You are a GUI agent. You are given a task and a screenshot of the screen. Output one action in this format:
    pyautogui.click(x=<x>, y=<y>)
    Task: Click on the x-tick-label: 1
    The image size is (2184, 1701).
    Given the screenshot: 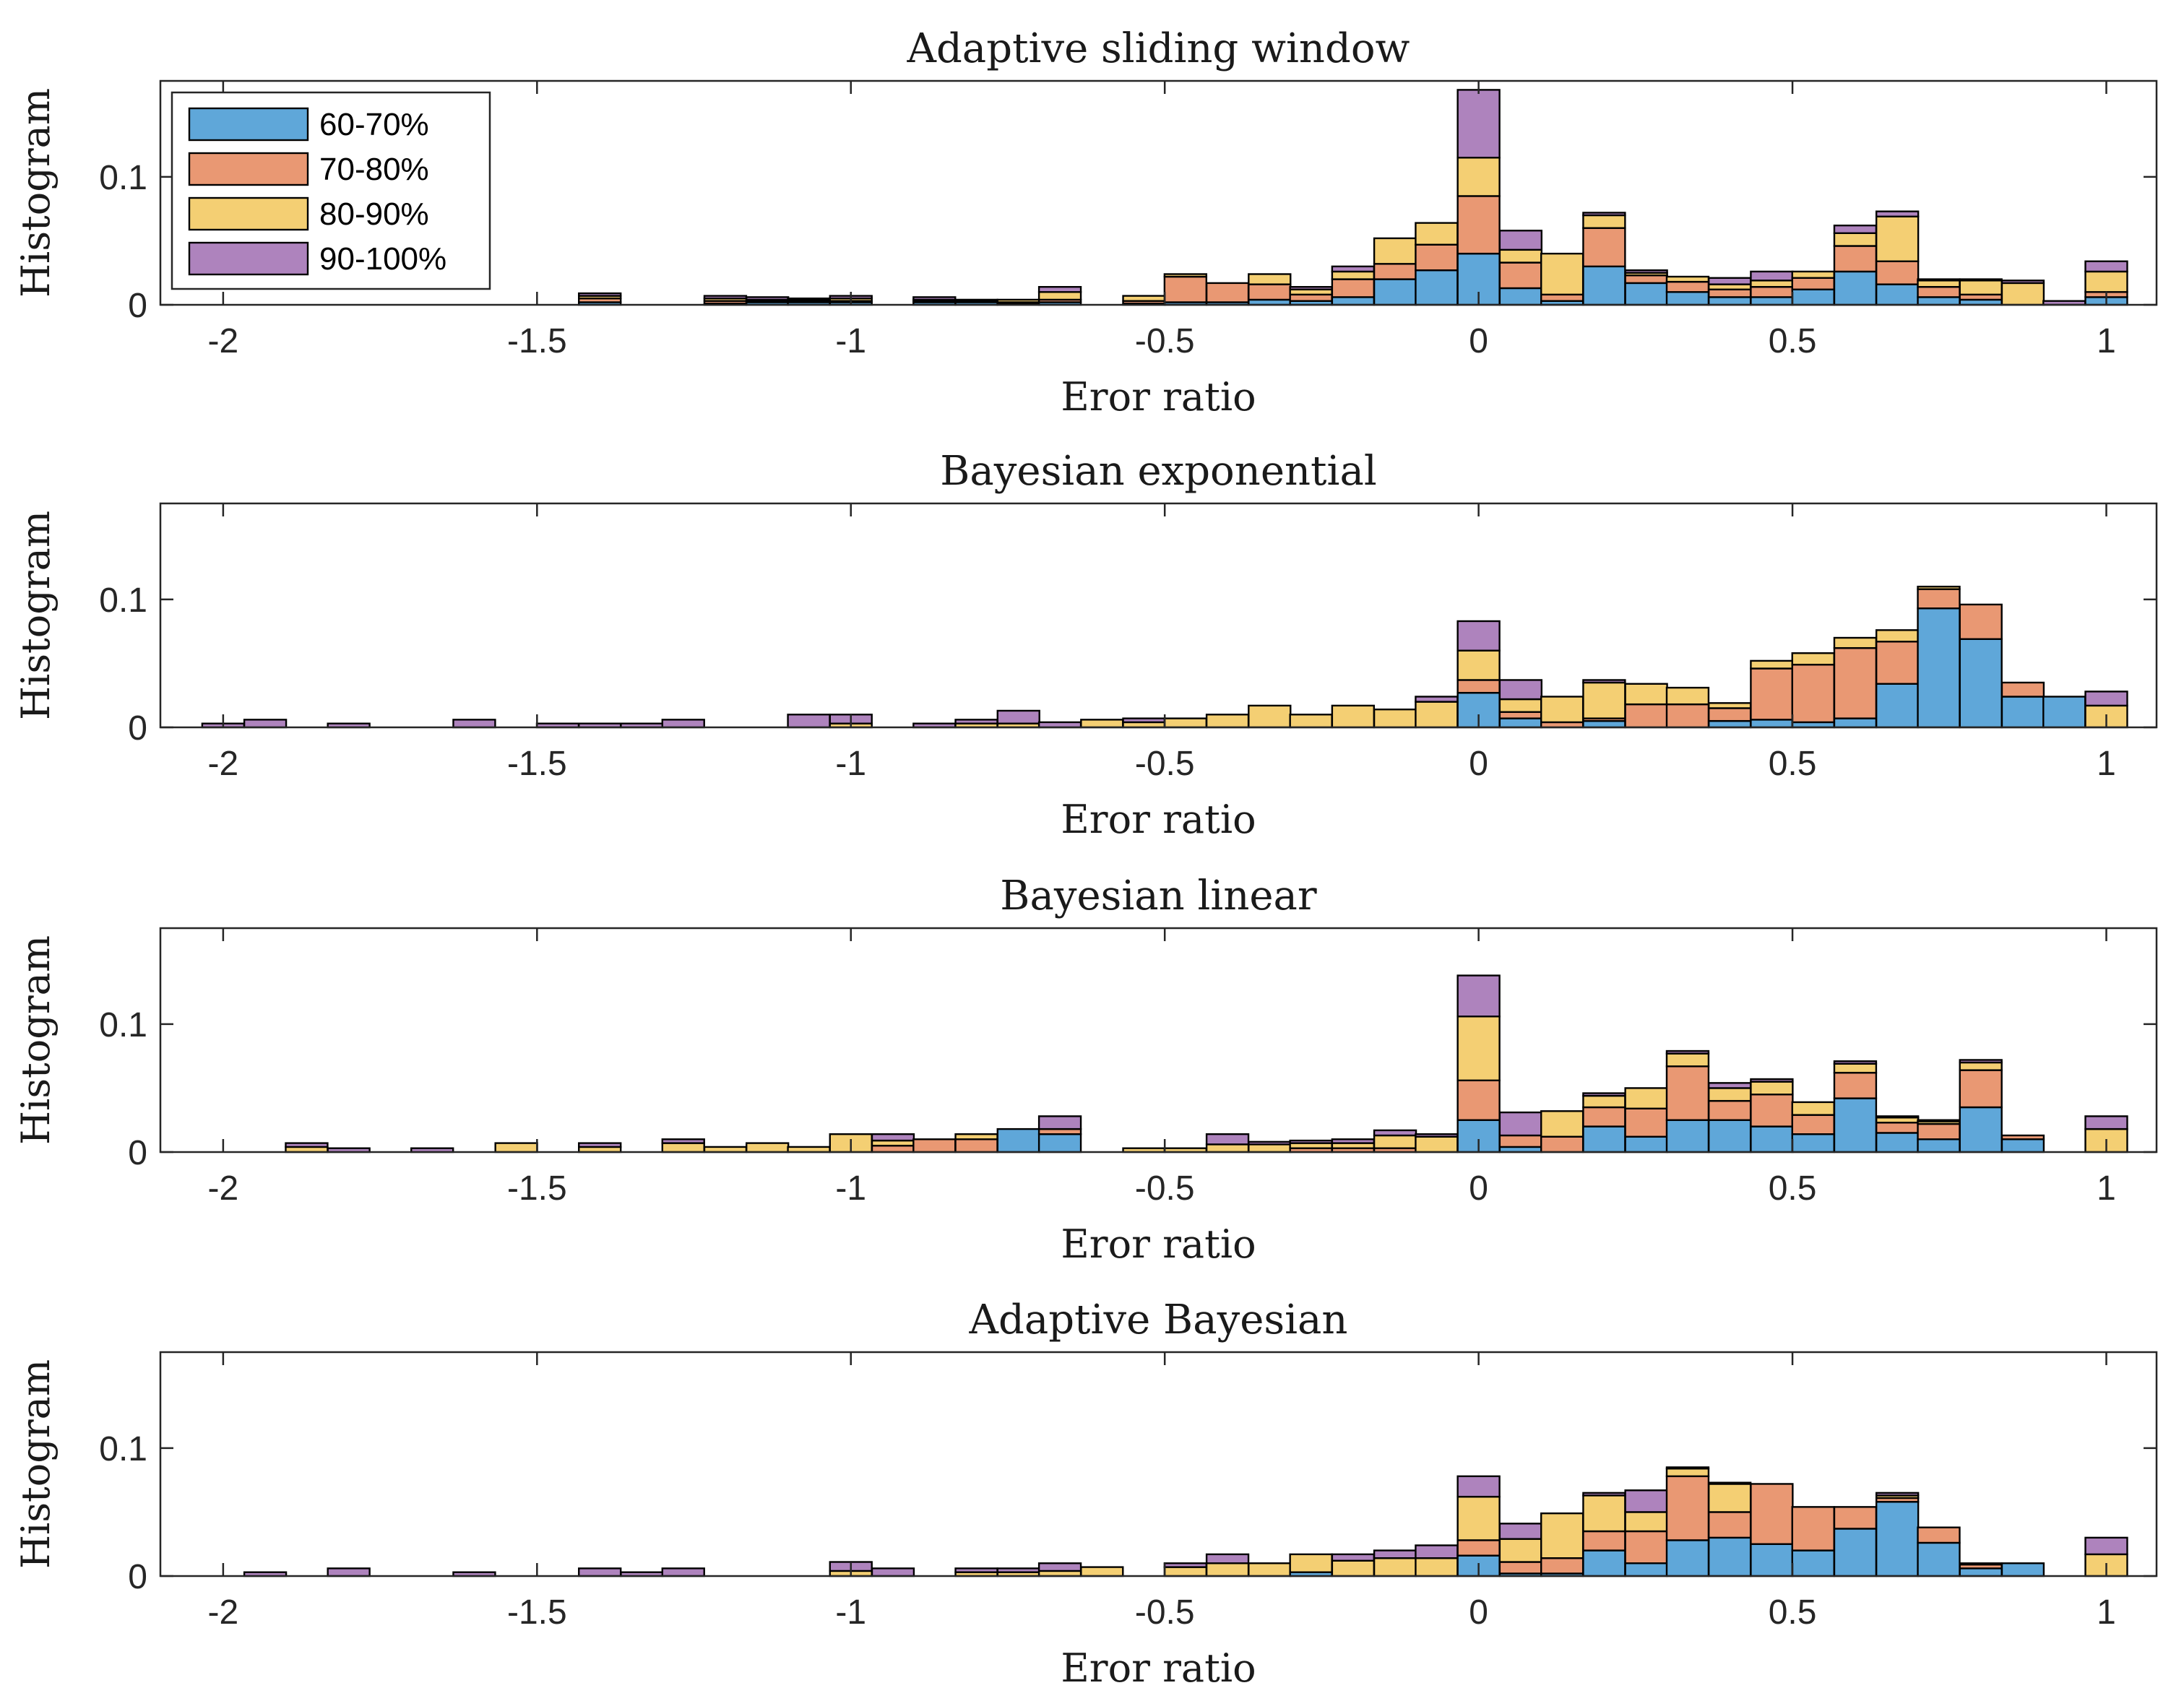 What is the action you would take?
    pyautogui.click(x=2106, y=764)
    